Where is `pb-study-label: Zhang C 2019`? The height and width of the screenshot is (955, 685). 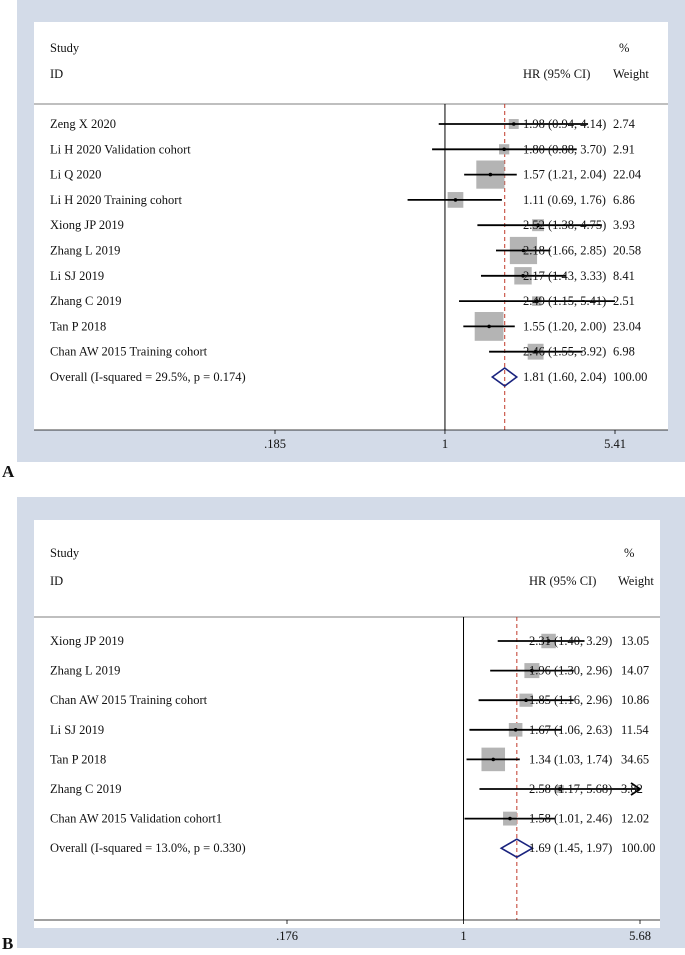 pb-study-label: Zhang C 2019 is located at coordinates (86, 789).